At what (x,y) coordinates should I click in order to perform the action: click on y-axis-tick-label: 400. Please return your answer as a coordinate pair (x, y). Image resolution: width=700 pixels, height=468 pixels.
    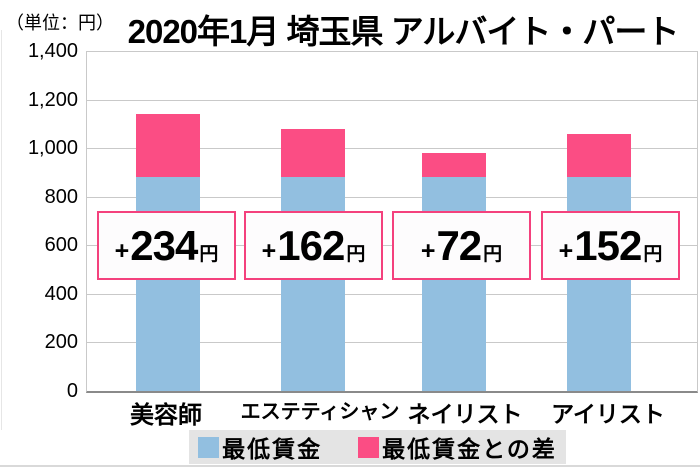
    Looking at the image, I should click on (61, 293).